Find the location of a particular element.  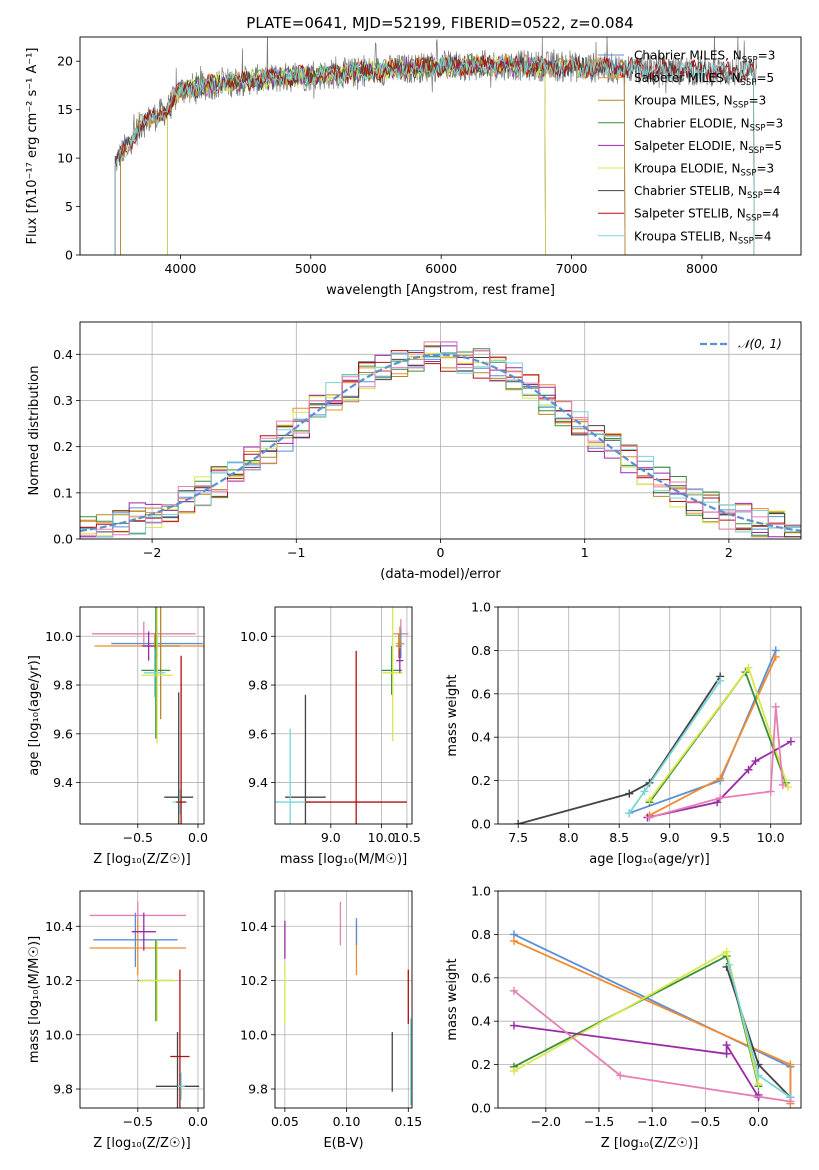

y-tick-label: 1.0 is located at coordinates (481, 891).